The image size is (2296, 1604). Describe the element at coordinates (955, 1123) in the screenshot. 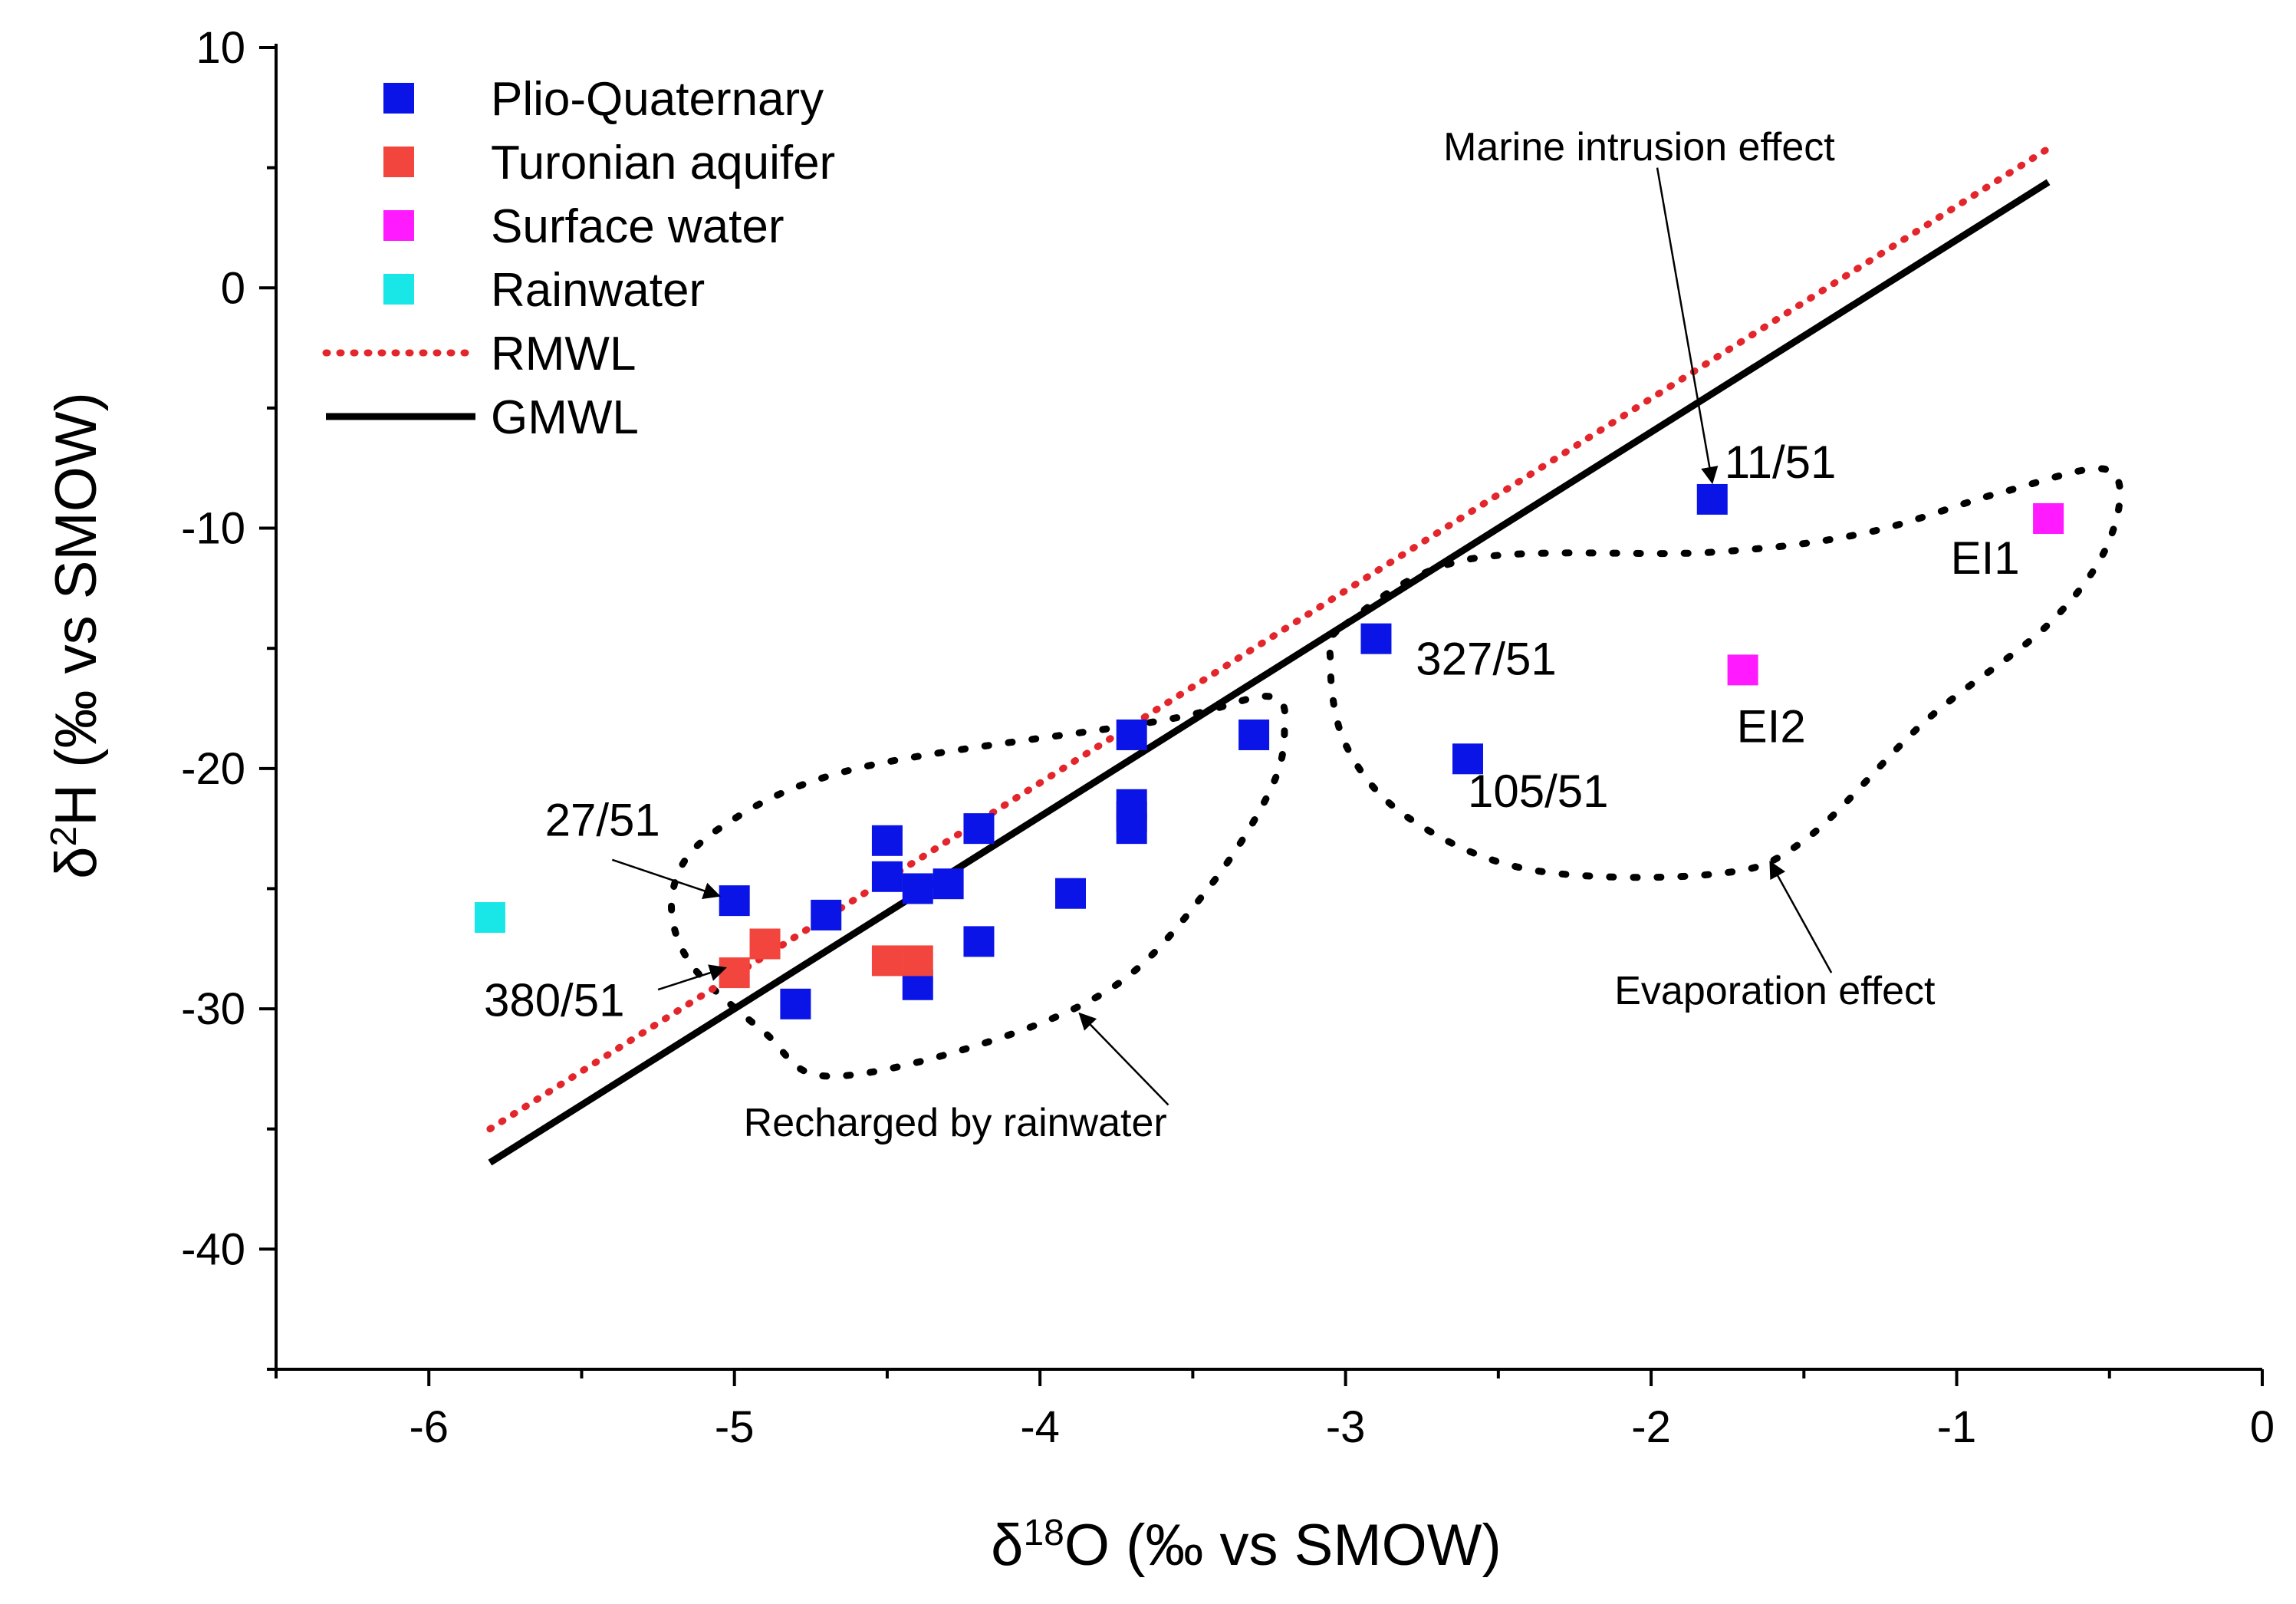

I see `annotation-label: Recharged by rainwater` at that location.